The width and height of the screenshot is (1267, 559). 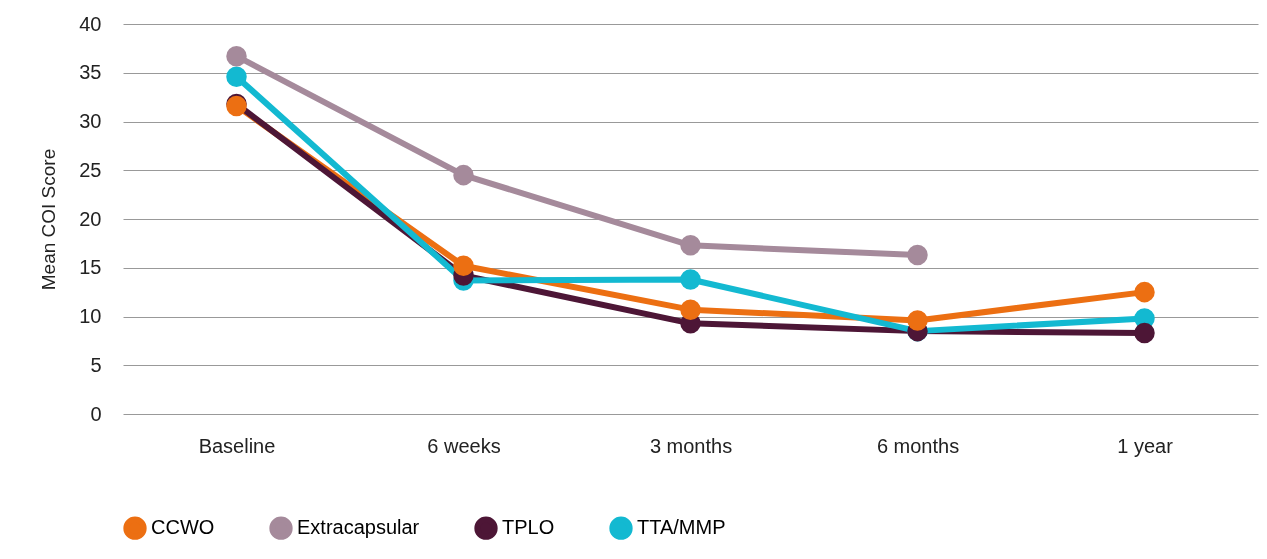 What do you see at coordinates (237, 445) in the screenshot?
I see `x-tick-label: Baseline` at bounding box center [237, 445].